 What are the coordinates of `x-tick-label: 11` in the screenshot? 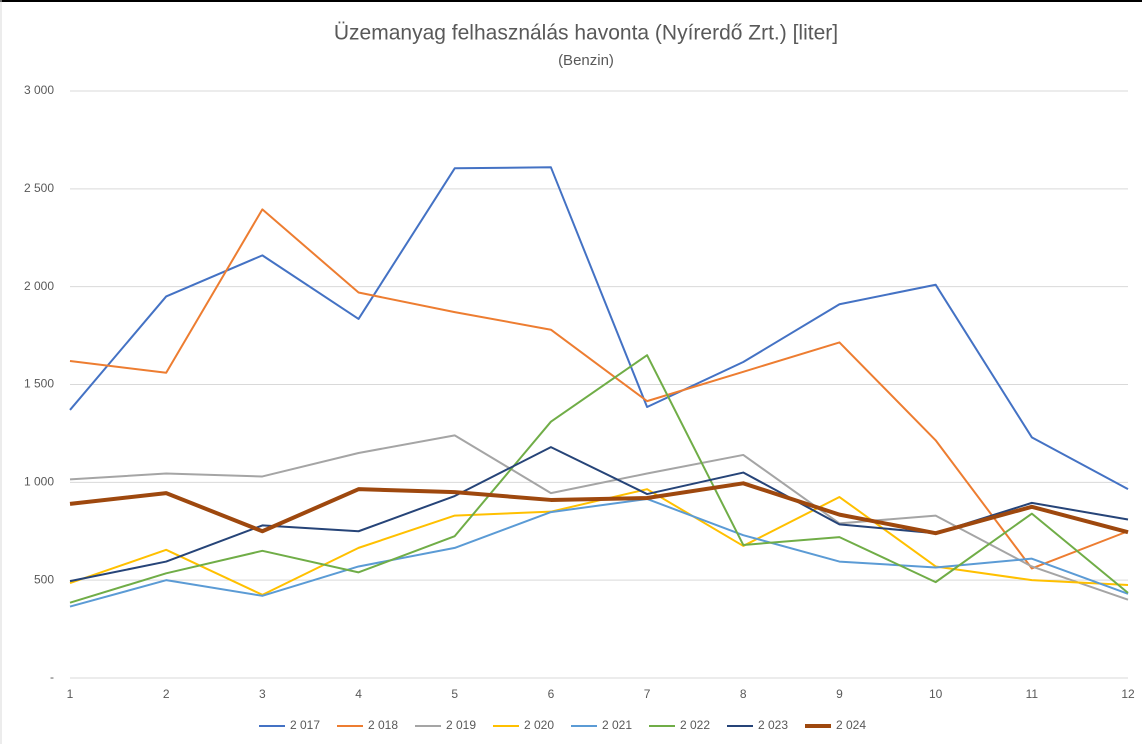 It's located at (1032, 694).